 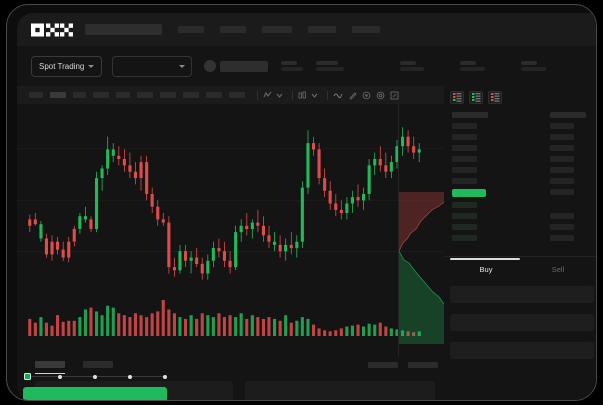 I want to click on stat-24h-turnover, so click(x=534, y=66).